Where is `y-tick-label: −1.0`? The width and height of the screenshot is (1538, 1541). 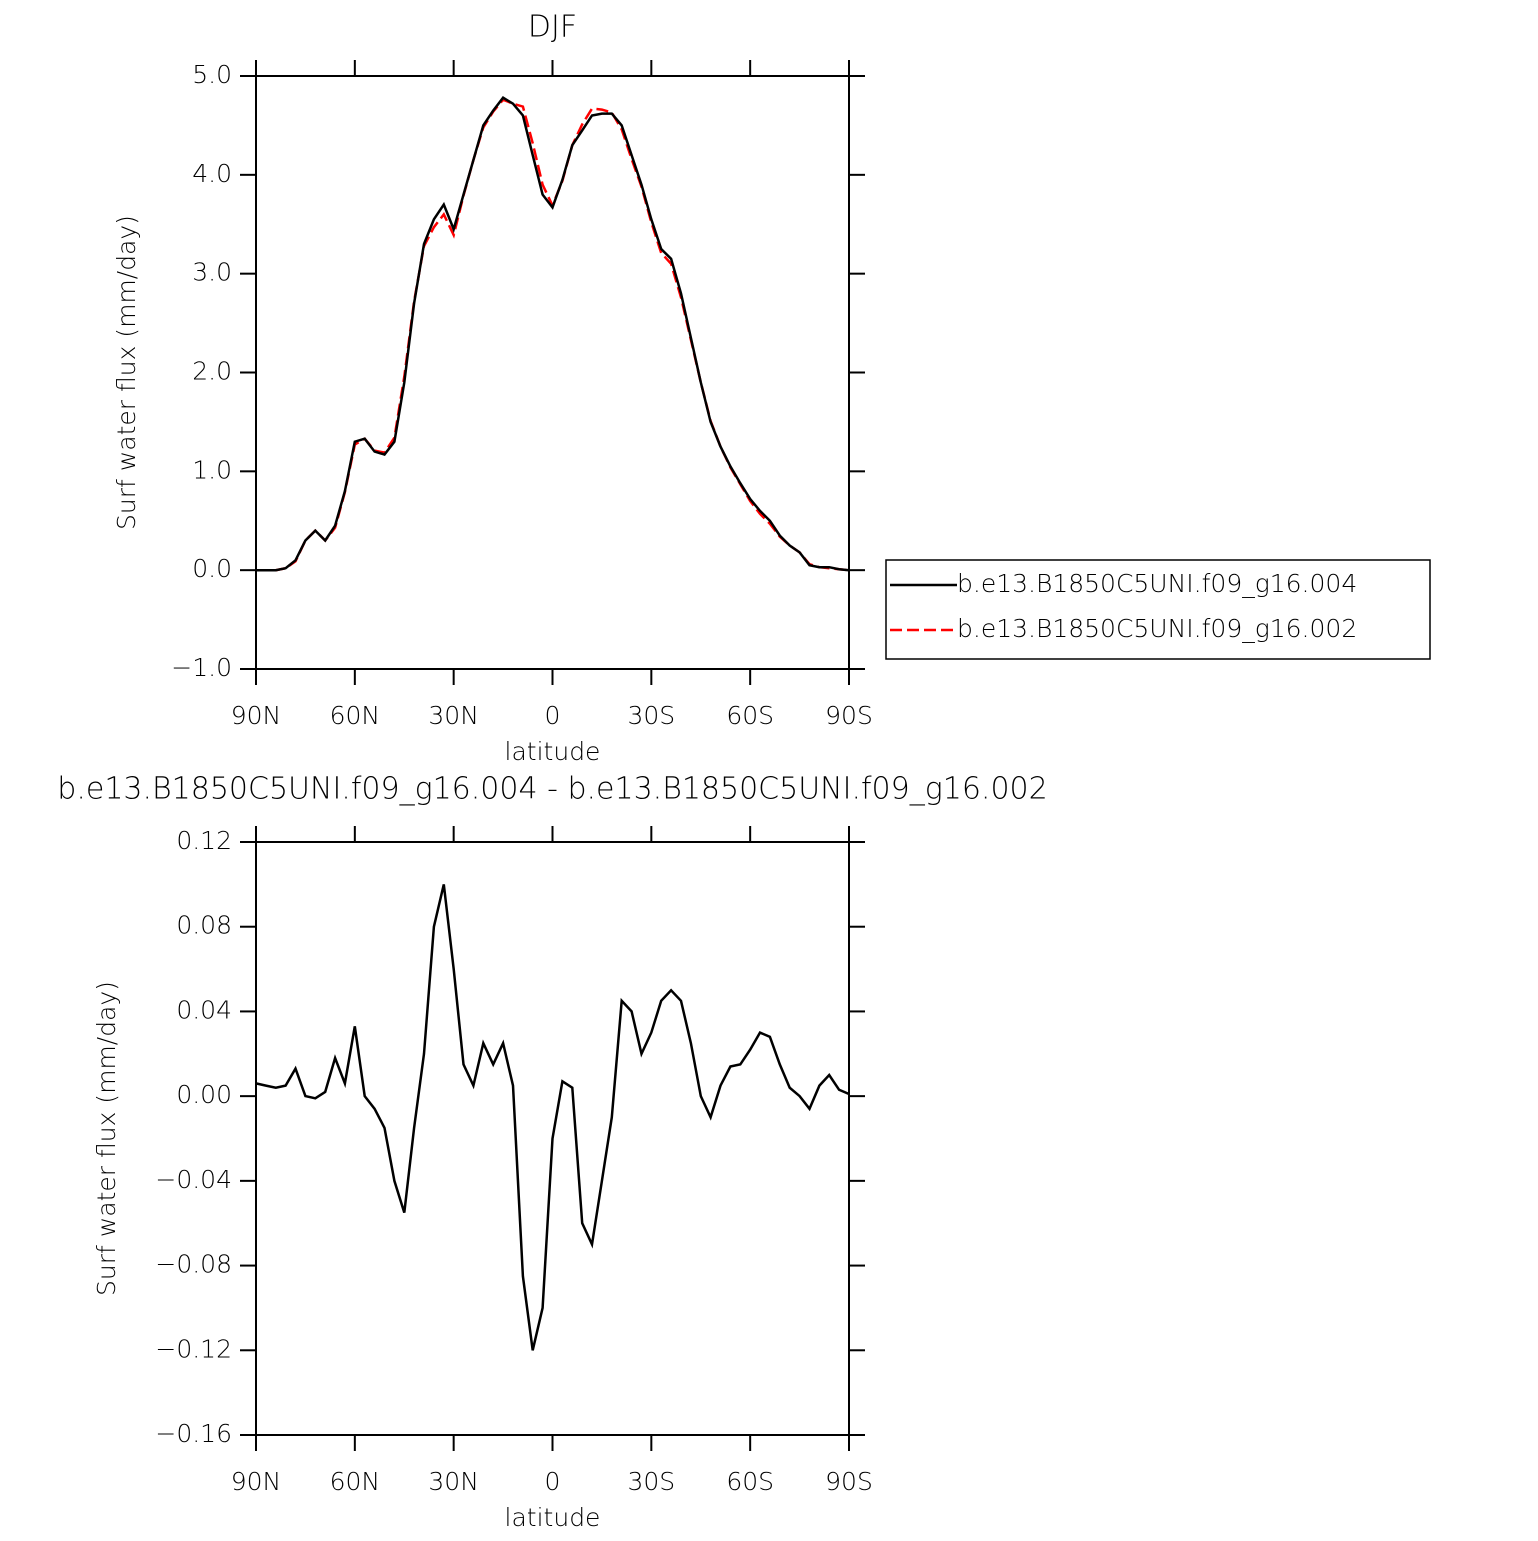
y-tick-label: −1.0 is located at coordinates (201, 667).